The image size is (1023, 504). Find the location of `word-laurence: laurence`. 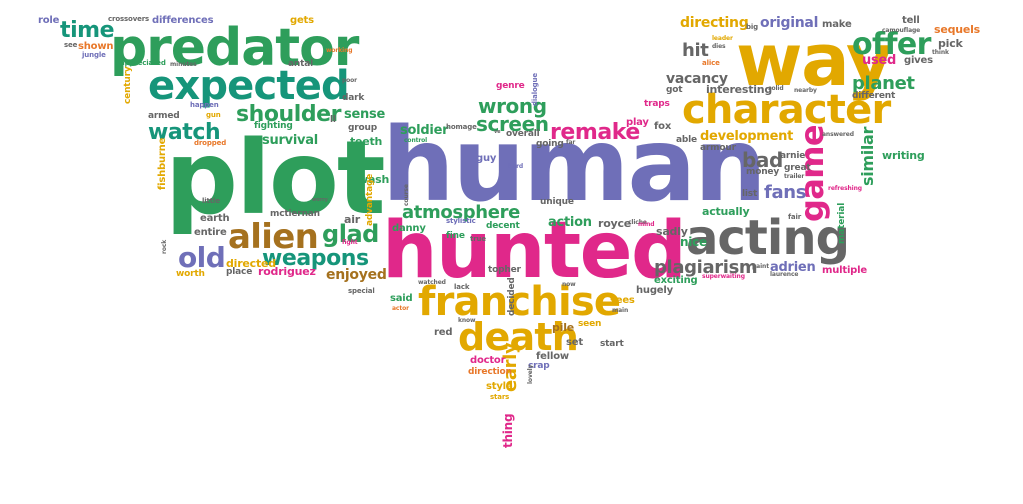

word-laurence: laurence is located at coordinates (784, 274).